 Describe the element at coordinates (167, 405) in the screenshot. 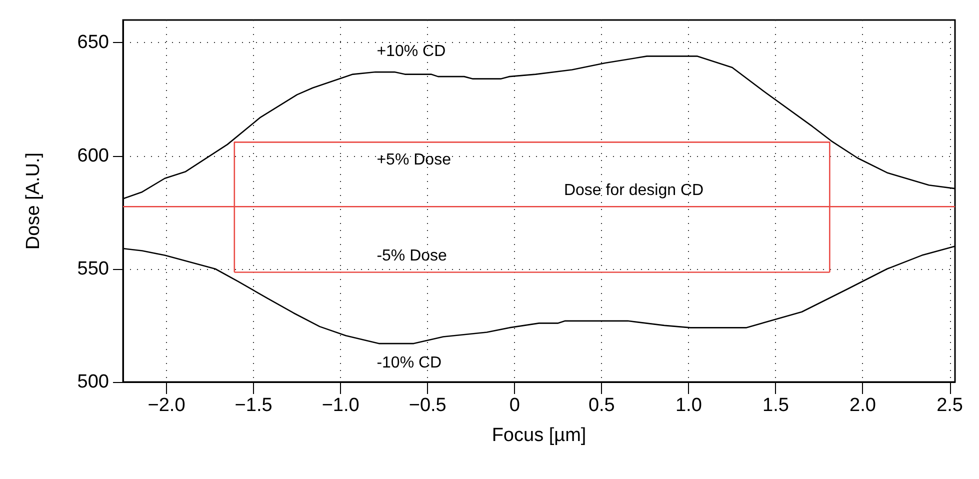

I see `x-tick-label: −2.0` at that location.